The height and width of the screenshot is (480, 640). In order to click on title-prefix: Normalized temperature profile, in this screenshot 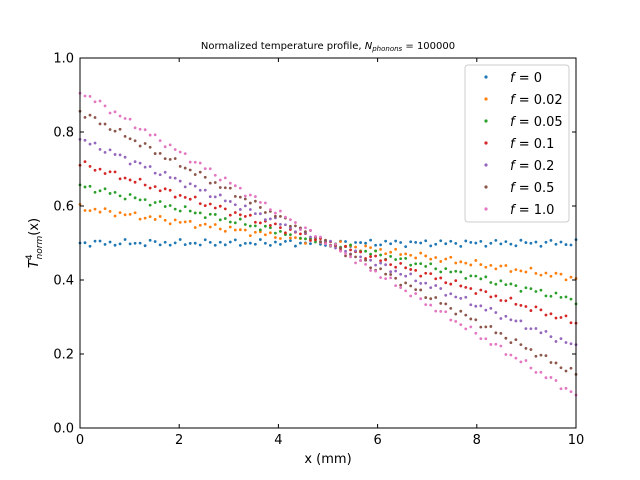, I will do `click(283, 46)`.